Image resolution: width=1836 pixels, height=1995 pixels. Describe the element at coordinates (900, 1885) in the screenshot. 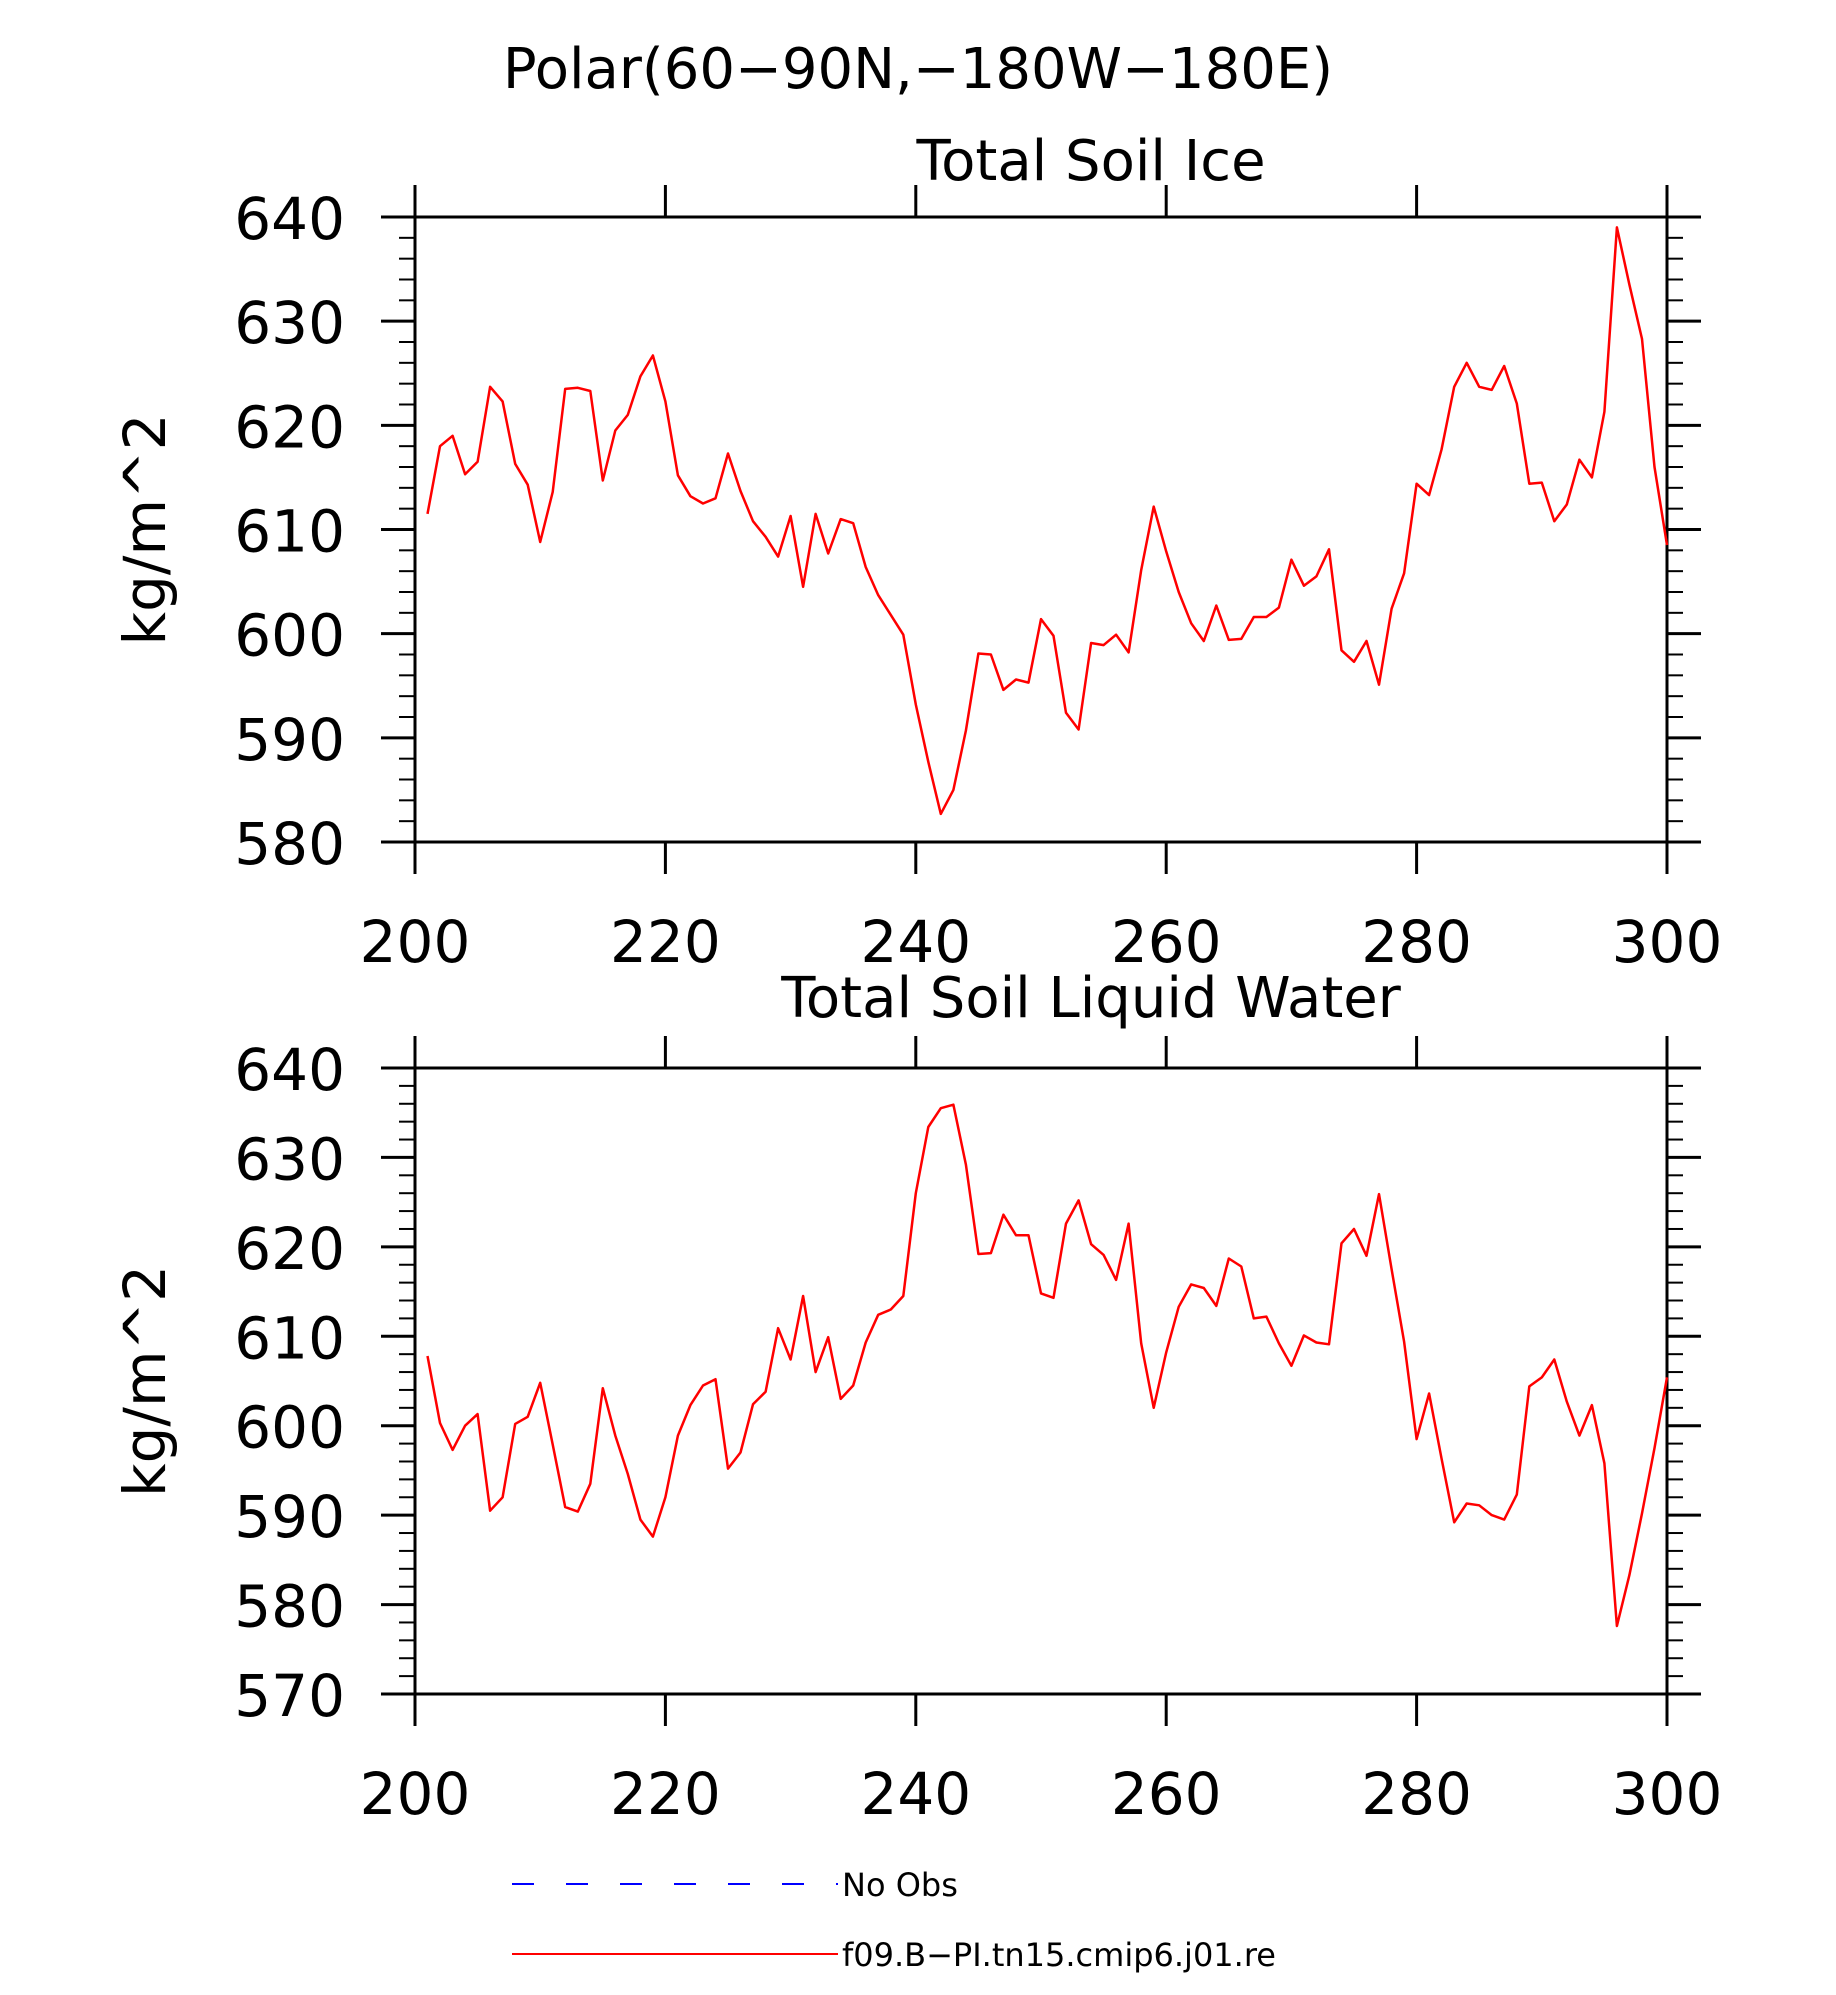

I see `legend-label-no-obs: No Obs` at that location.